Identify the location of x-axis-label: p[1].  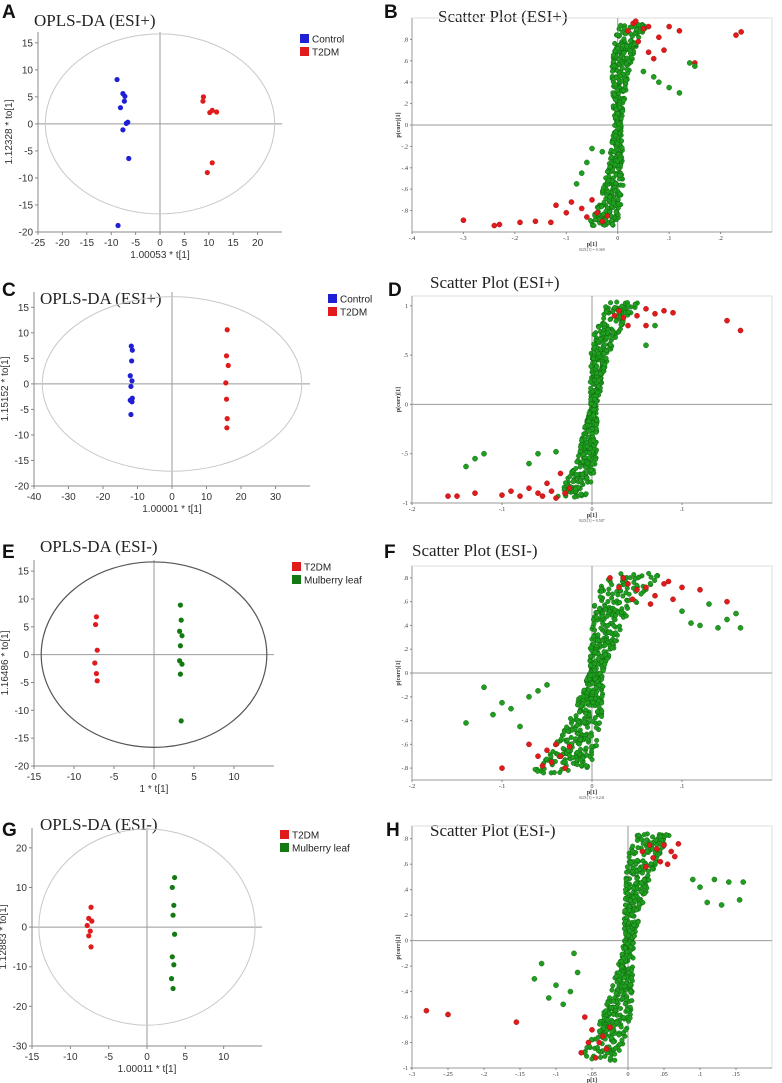
(592, 245).